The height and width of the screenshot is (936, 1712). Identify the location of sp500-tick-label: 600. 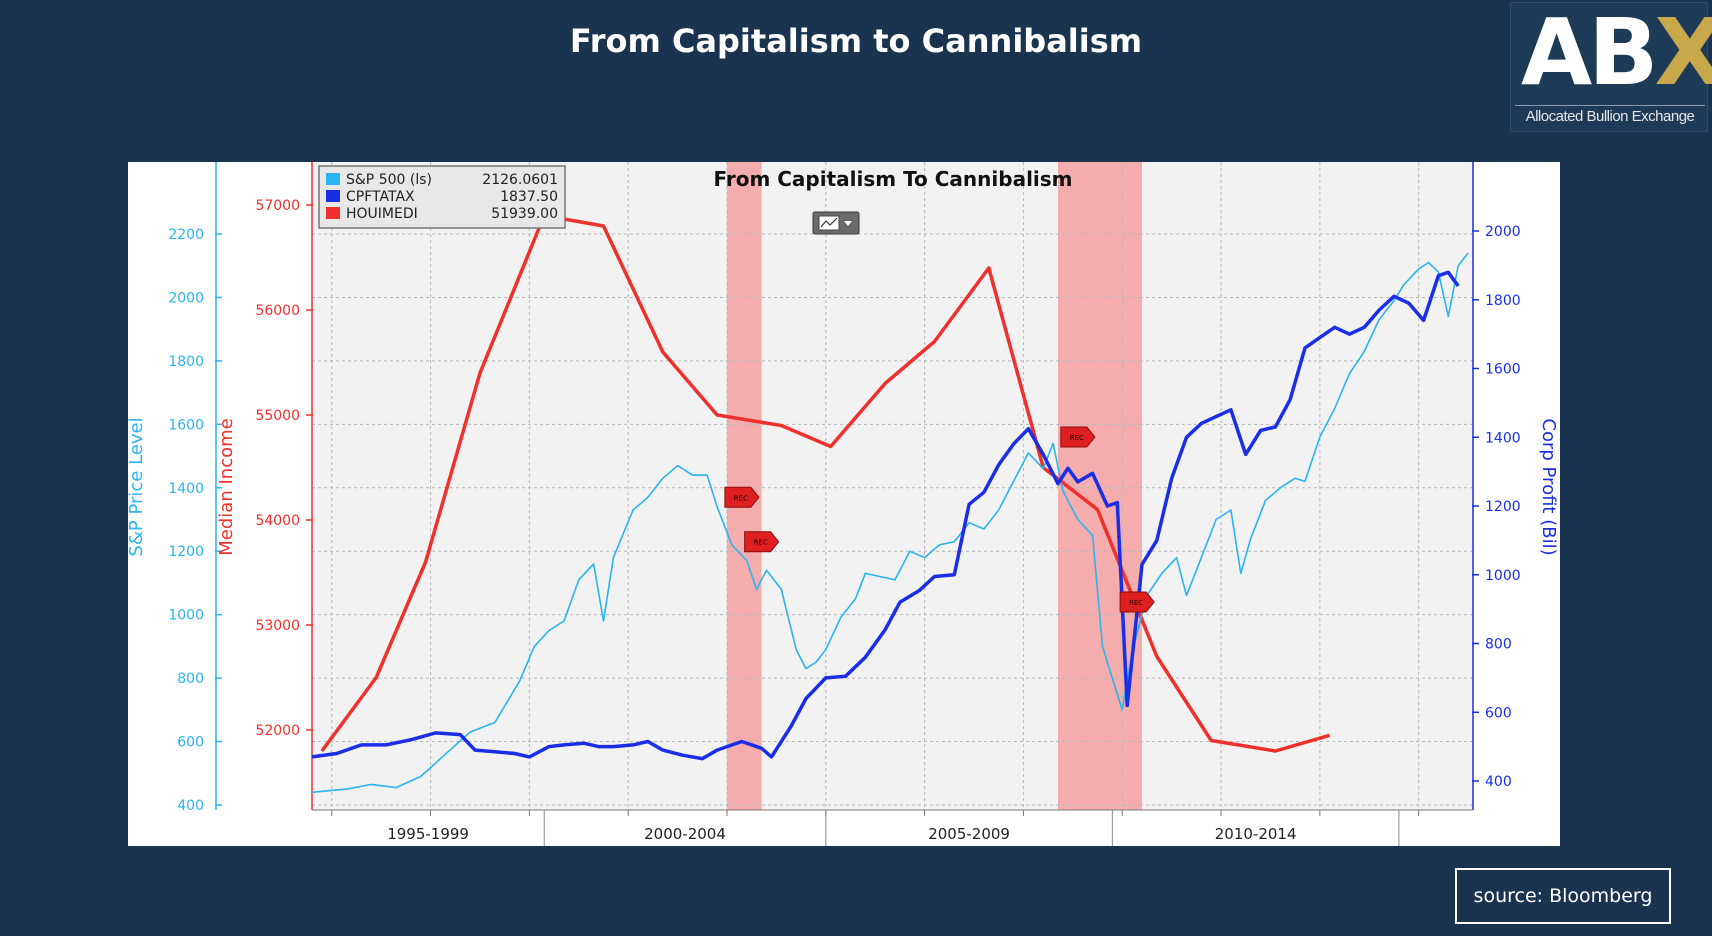
(190, 743).